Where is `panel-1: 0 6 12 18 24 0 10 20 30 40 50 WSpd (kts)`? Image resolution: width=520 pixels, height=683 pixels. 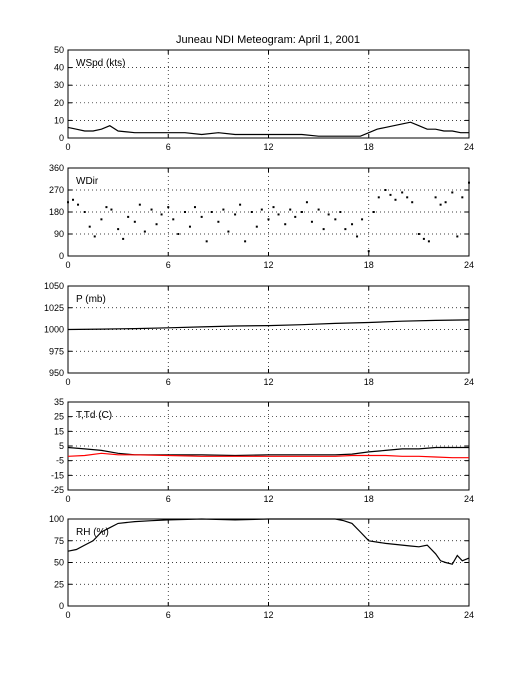 panel-1: 0 6 12 18 24 0 10 20 30 40 50 WSpd (kts) is located at coordinates (264, 98).